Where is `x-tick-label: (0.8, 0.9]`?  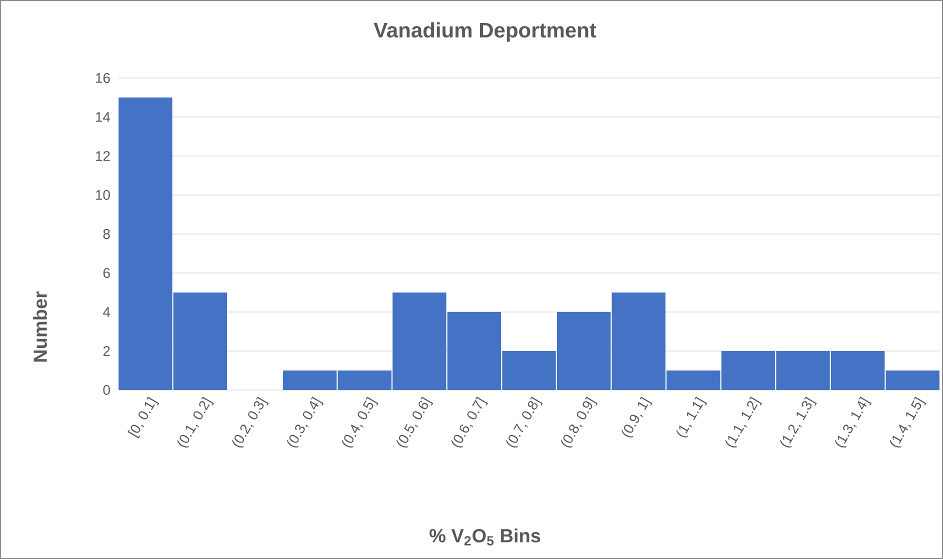 x-tick-label: (0.8, 0.9] is located at coordinates (579, 422).